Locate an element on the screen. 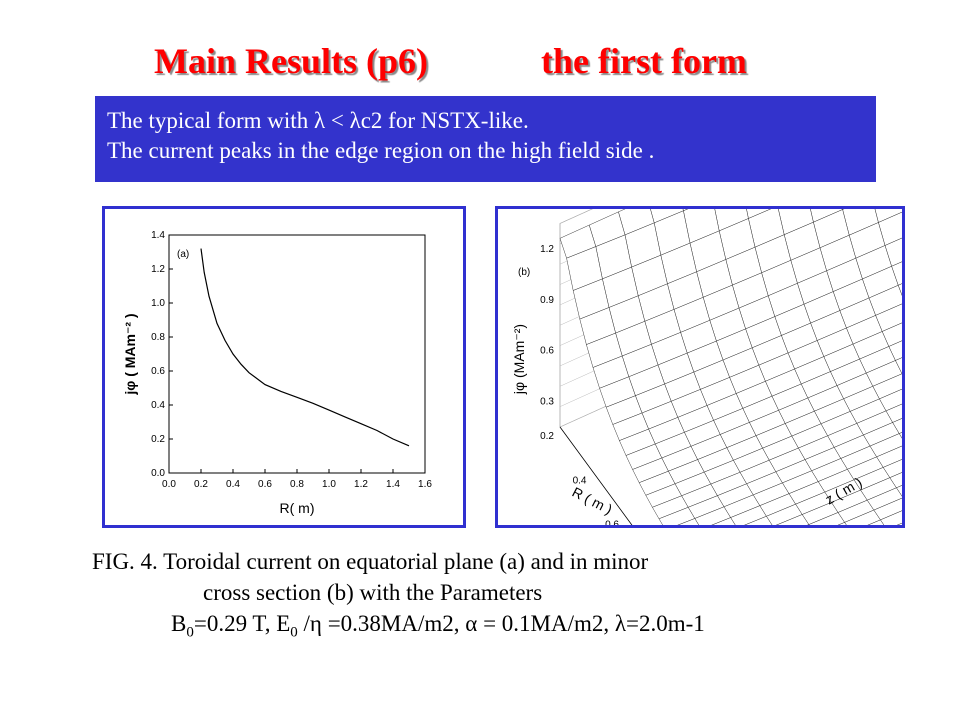 The height and width of the screenshot is (720, 960). r-tick-label: 0.6 is located at coordinates (612, 522).